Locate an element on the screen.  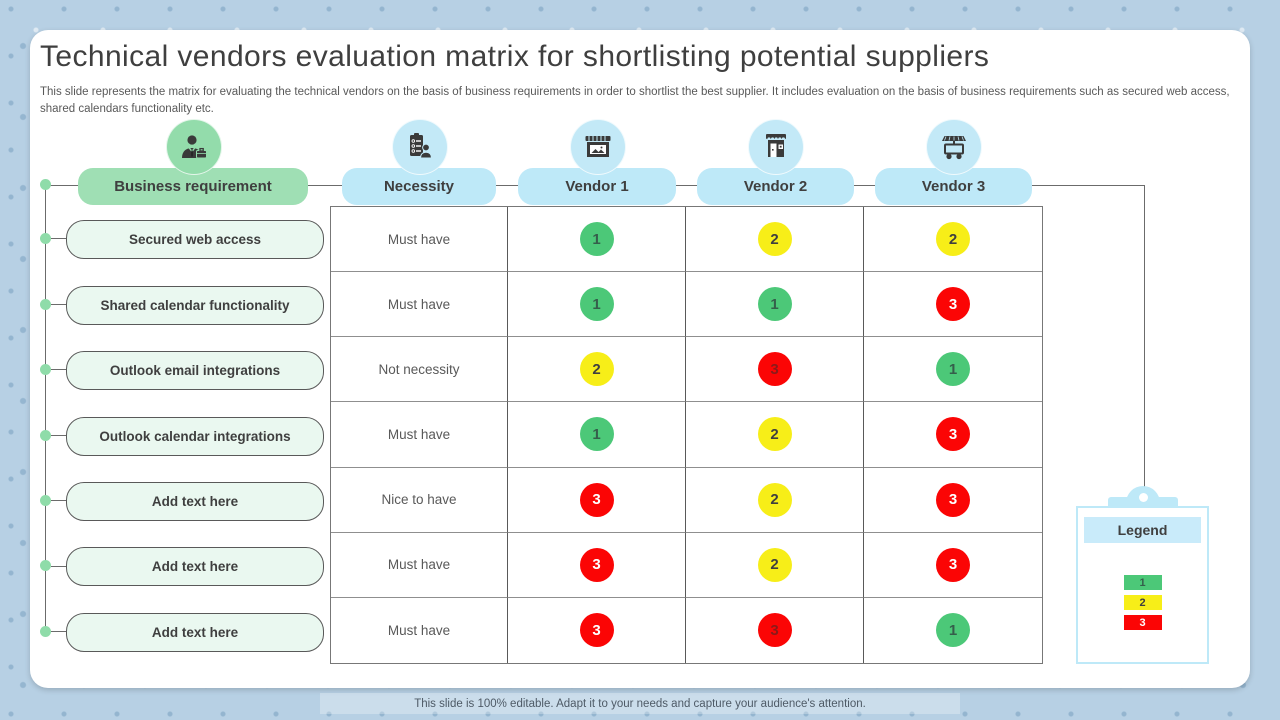
necessity-icon-circle is located at coordinates (420, 147).